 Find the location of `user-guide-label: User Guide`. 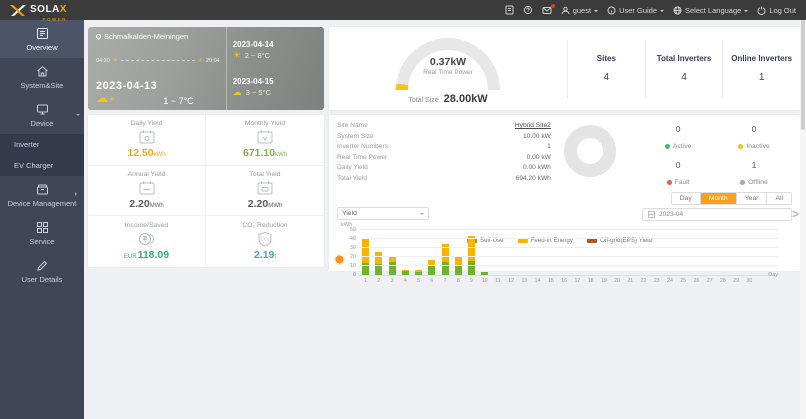

user-guide-label: User Guide is located at coordinates (638, 10).